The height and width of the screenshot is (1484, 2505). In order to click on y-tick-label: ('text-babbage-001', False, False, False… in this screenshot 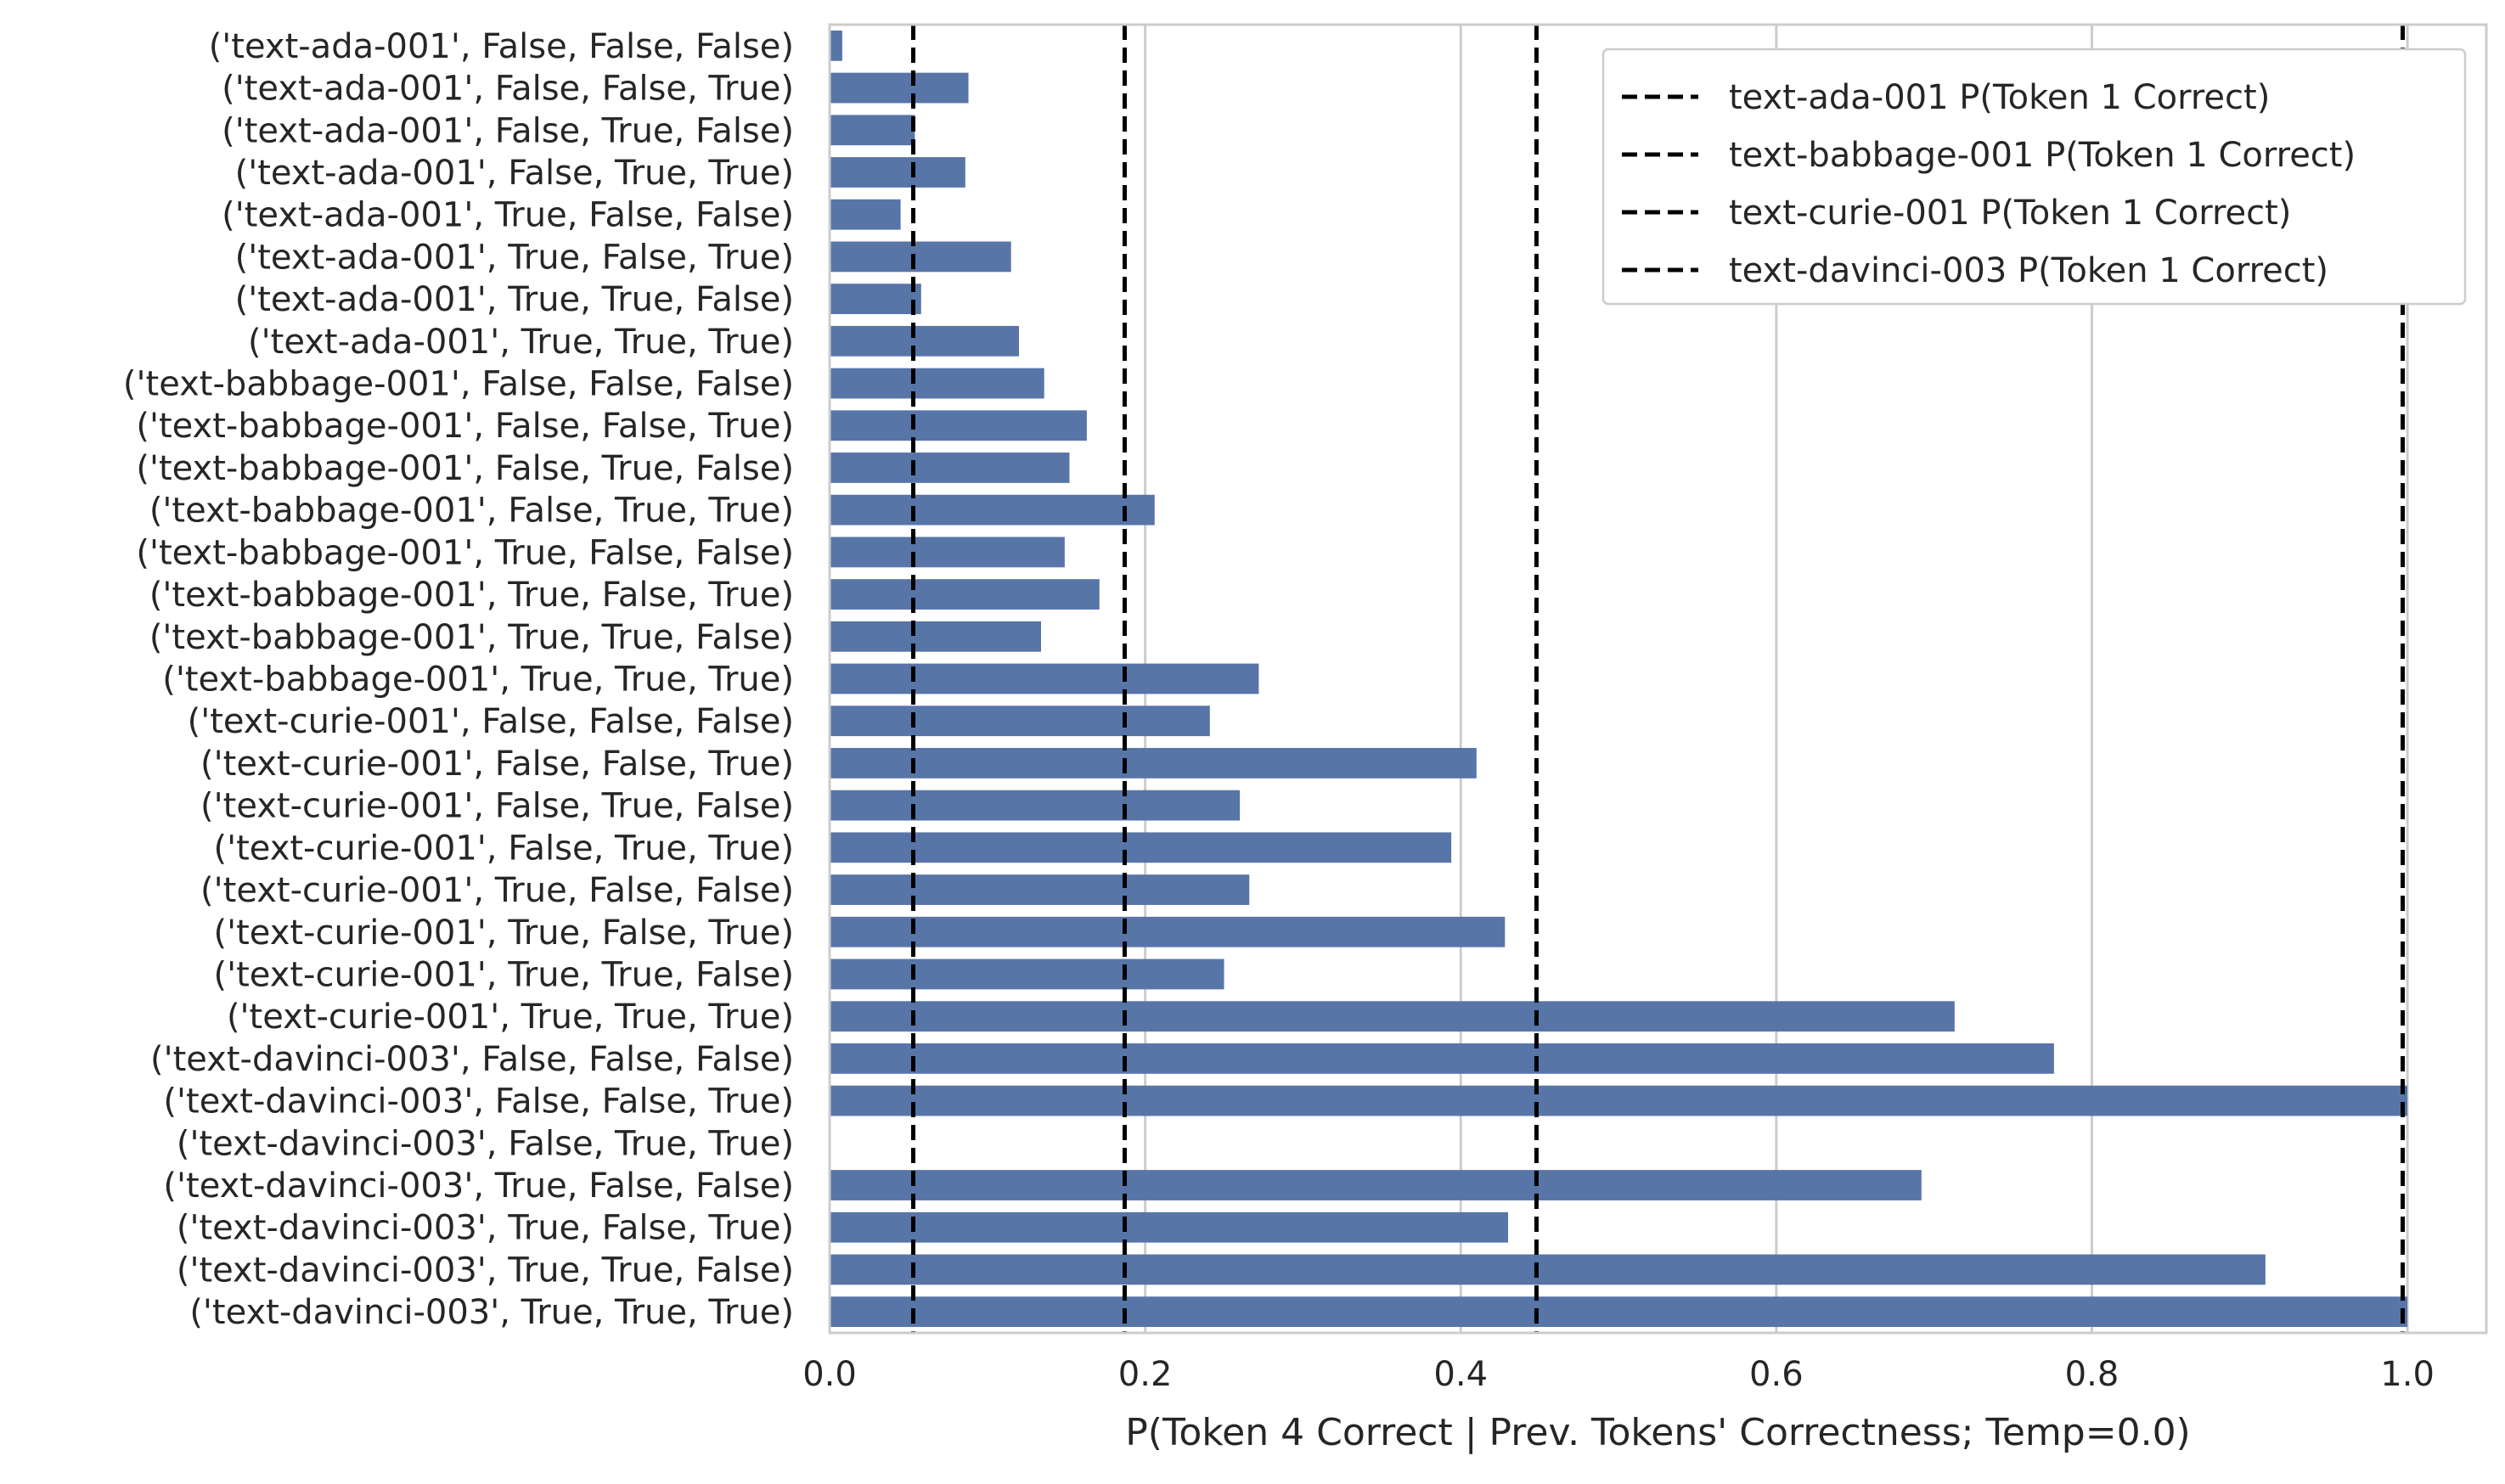, I will do `click(459, 384)`.